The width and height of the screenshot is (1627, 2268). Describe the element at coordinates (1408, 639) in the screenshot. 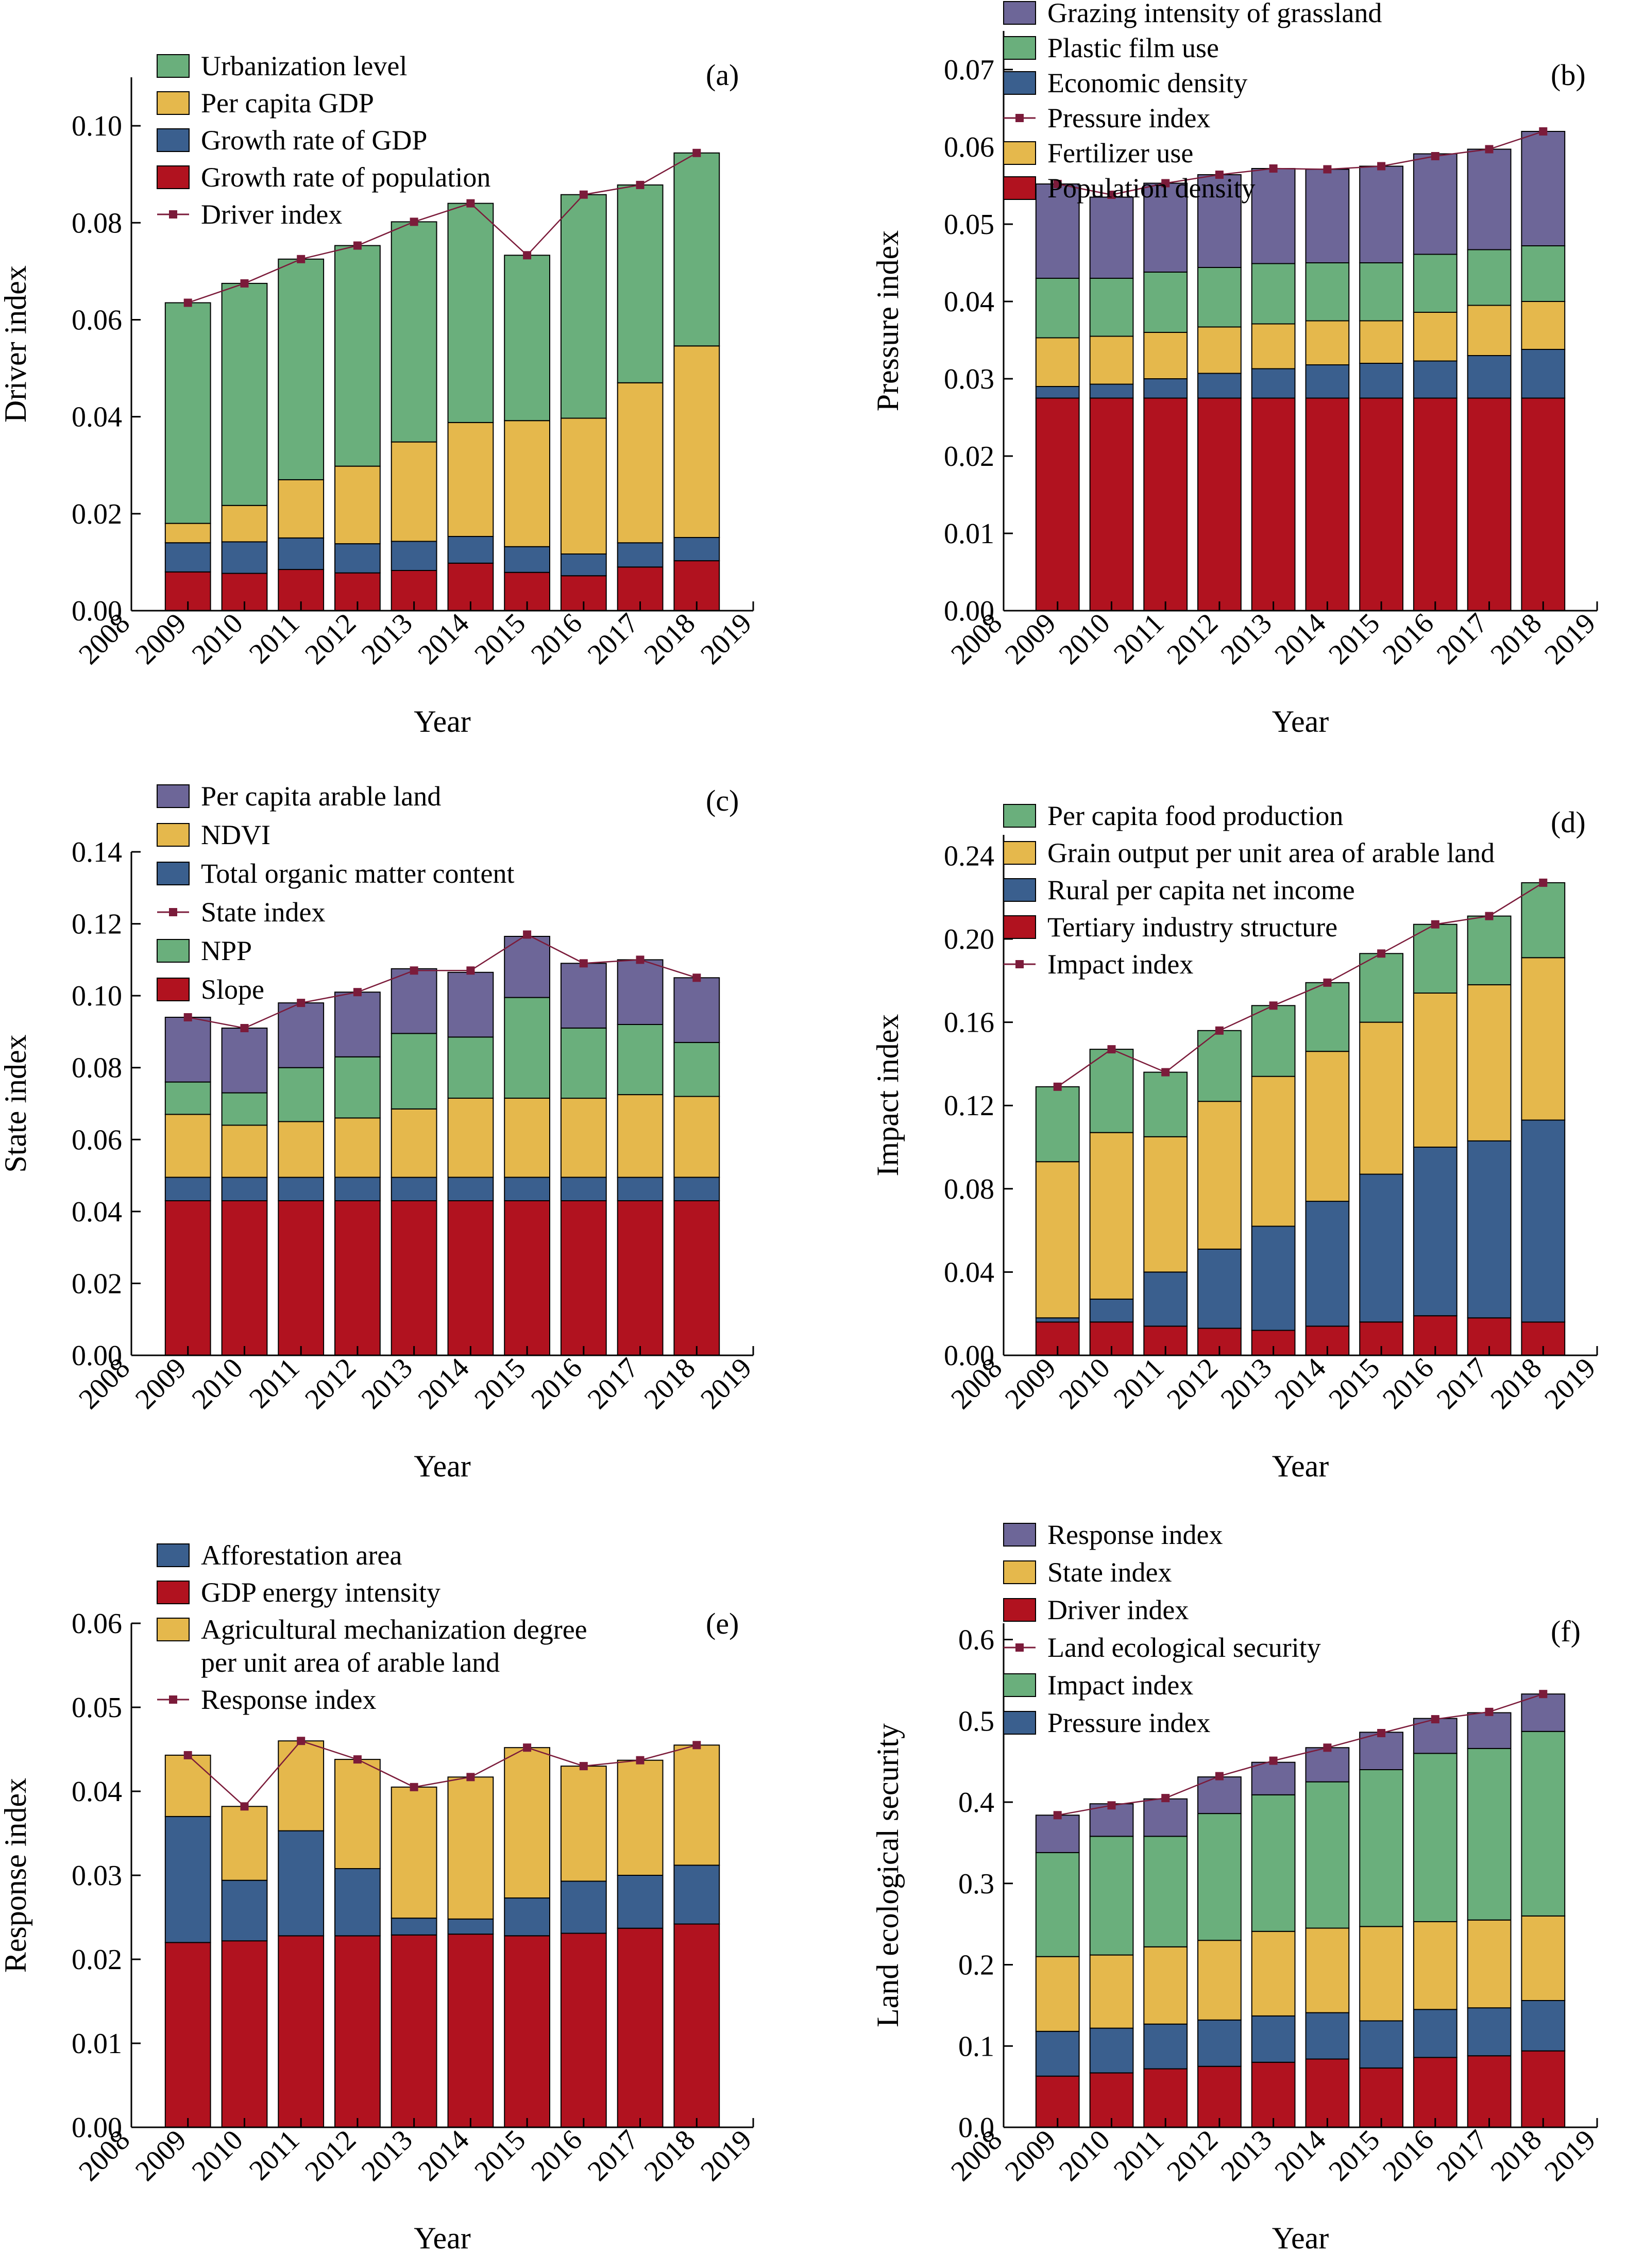

I see `x-tick-label: 2016` at that location.